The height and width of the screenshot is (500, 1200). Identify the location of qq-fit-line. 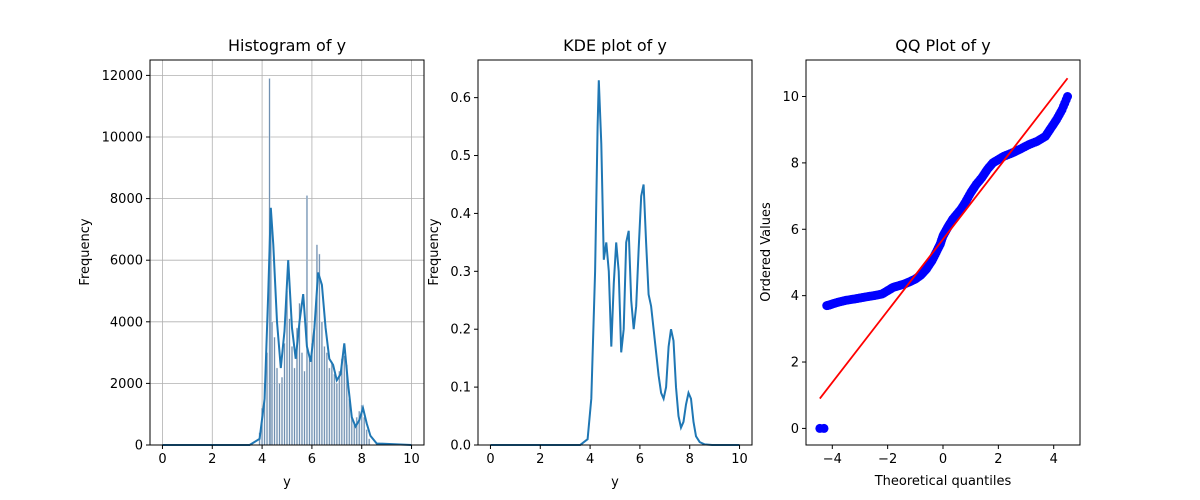
(944, 238).